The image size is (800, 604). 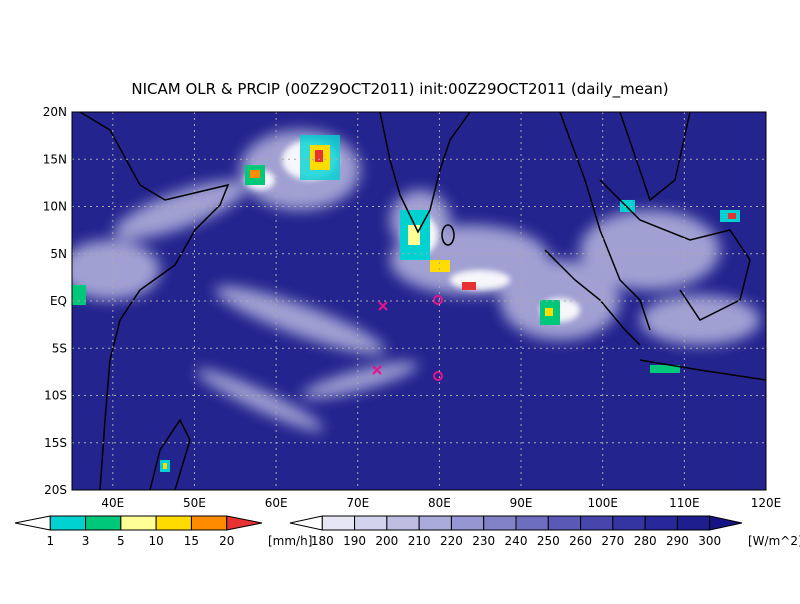 What do you see at coordinates (191, 541) in the screenshot?
I see `colorbar-label: 15` at bounding box center [191, 541].